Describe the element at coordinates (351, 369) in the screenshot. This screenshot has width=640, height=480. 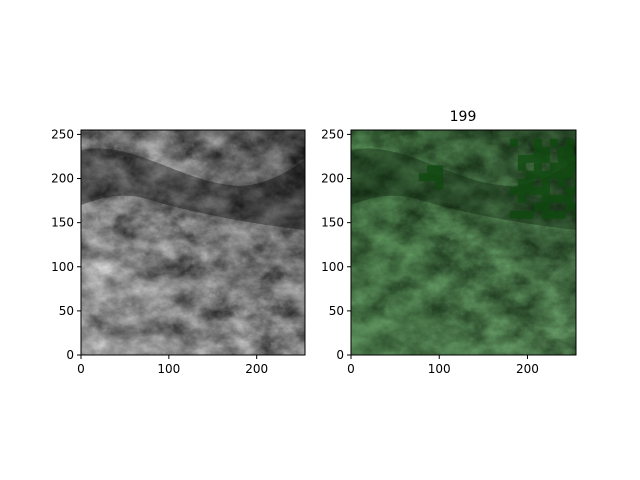
I see `right-x-tick-label: 0` at that location.